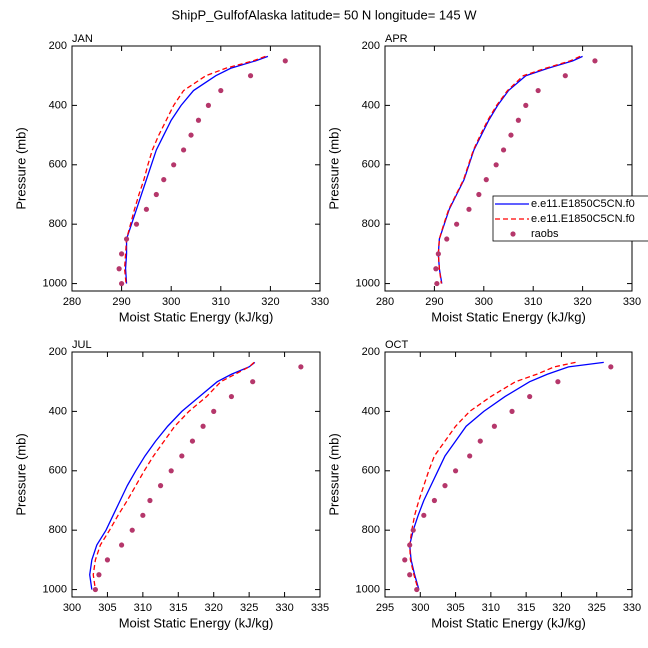  I want to click on x-tick-label: 305, so click(455, 608).